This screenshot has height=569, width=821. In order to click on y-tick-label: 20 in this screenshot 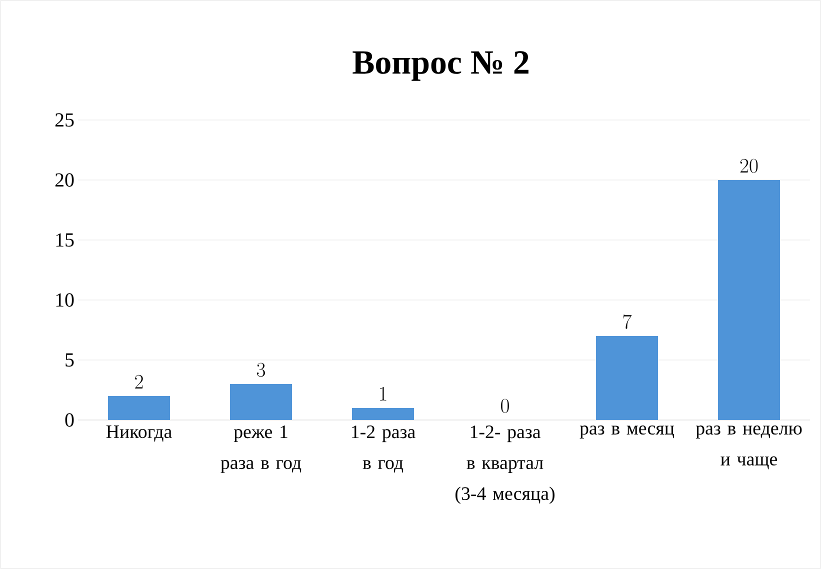, I will do `click(64, 180)`.